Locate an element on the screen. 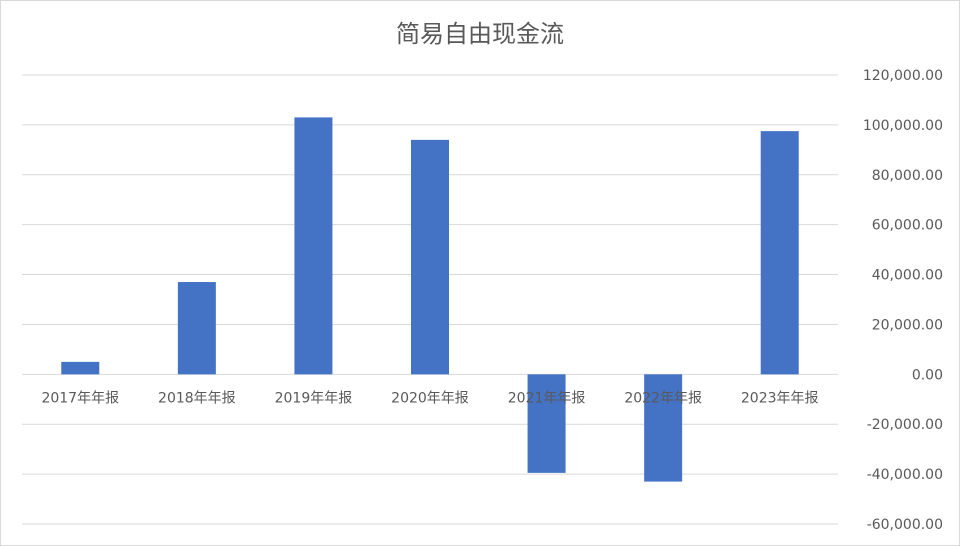 This screenshot has width=960, height=546. y-tick-label: 20,000.00 is located at coordinates (907, 325).